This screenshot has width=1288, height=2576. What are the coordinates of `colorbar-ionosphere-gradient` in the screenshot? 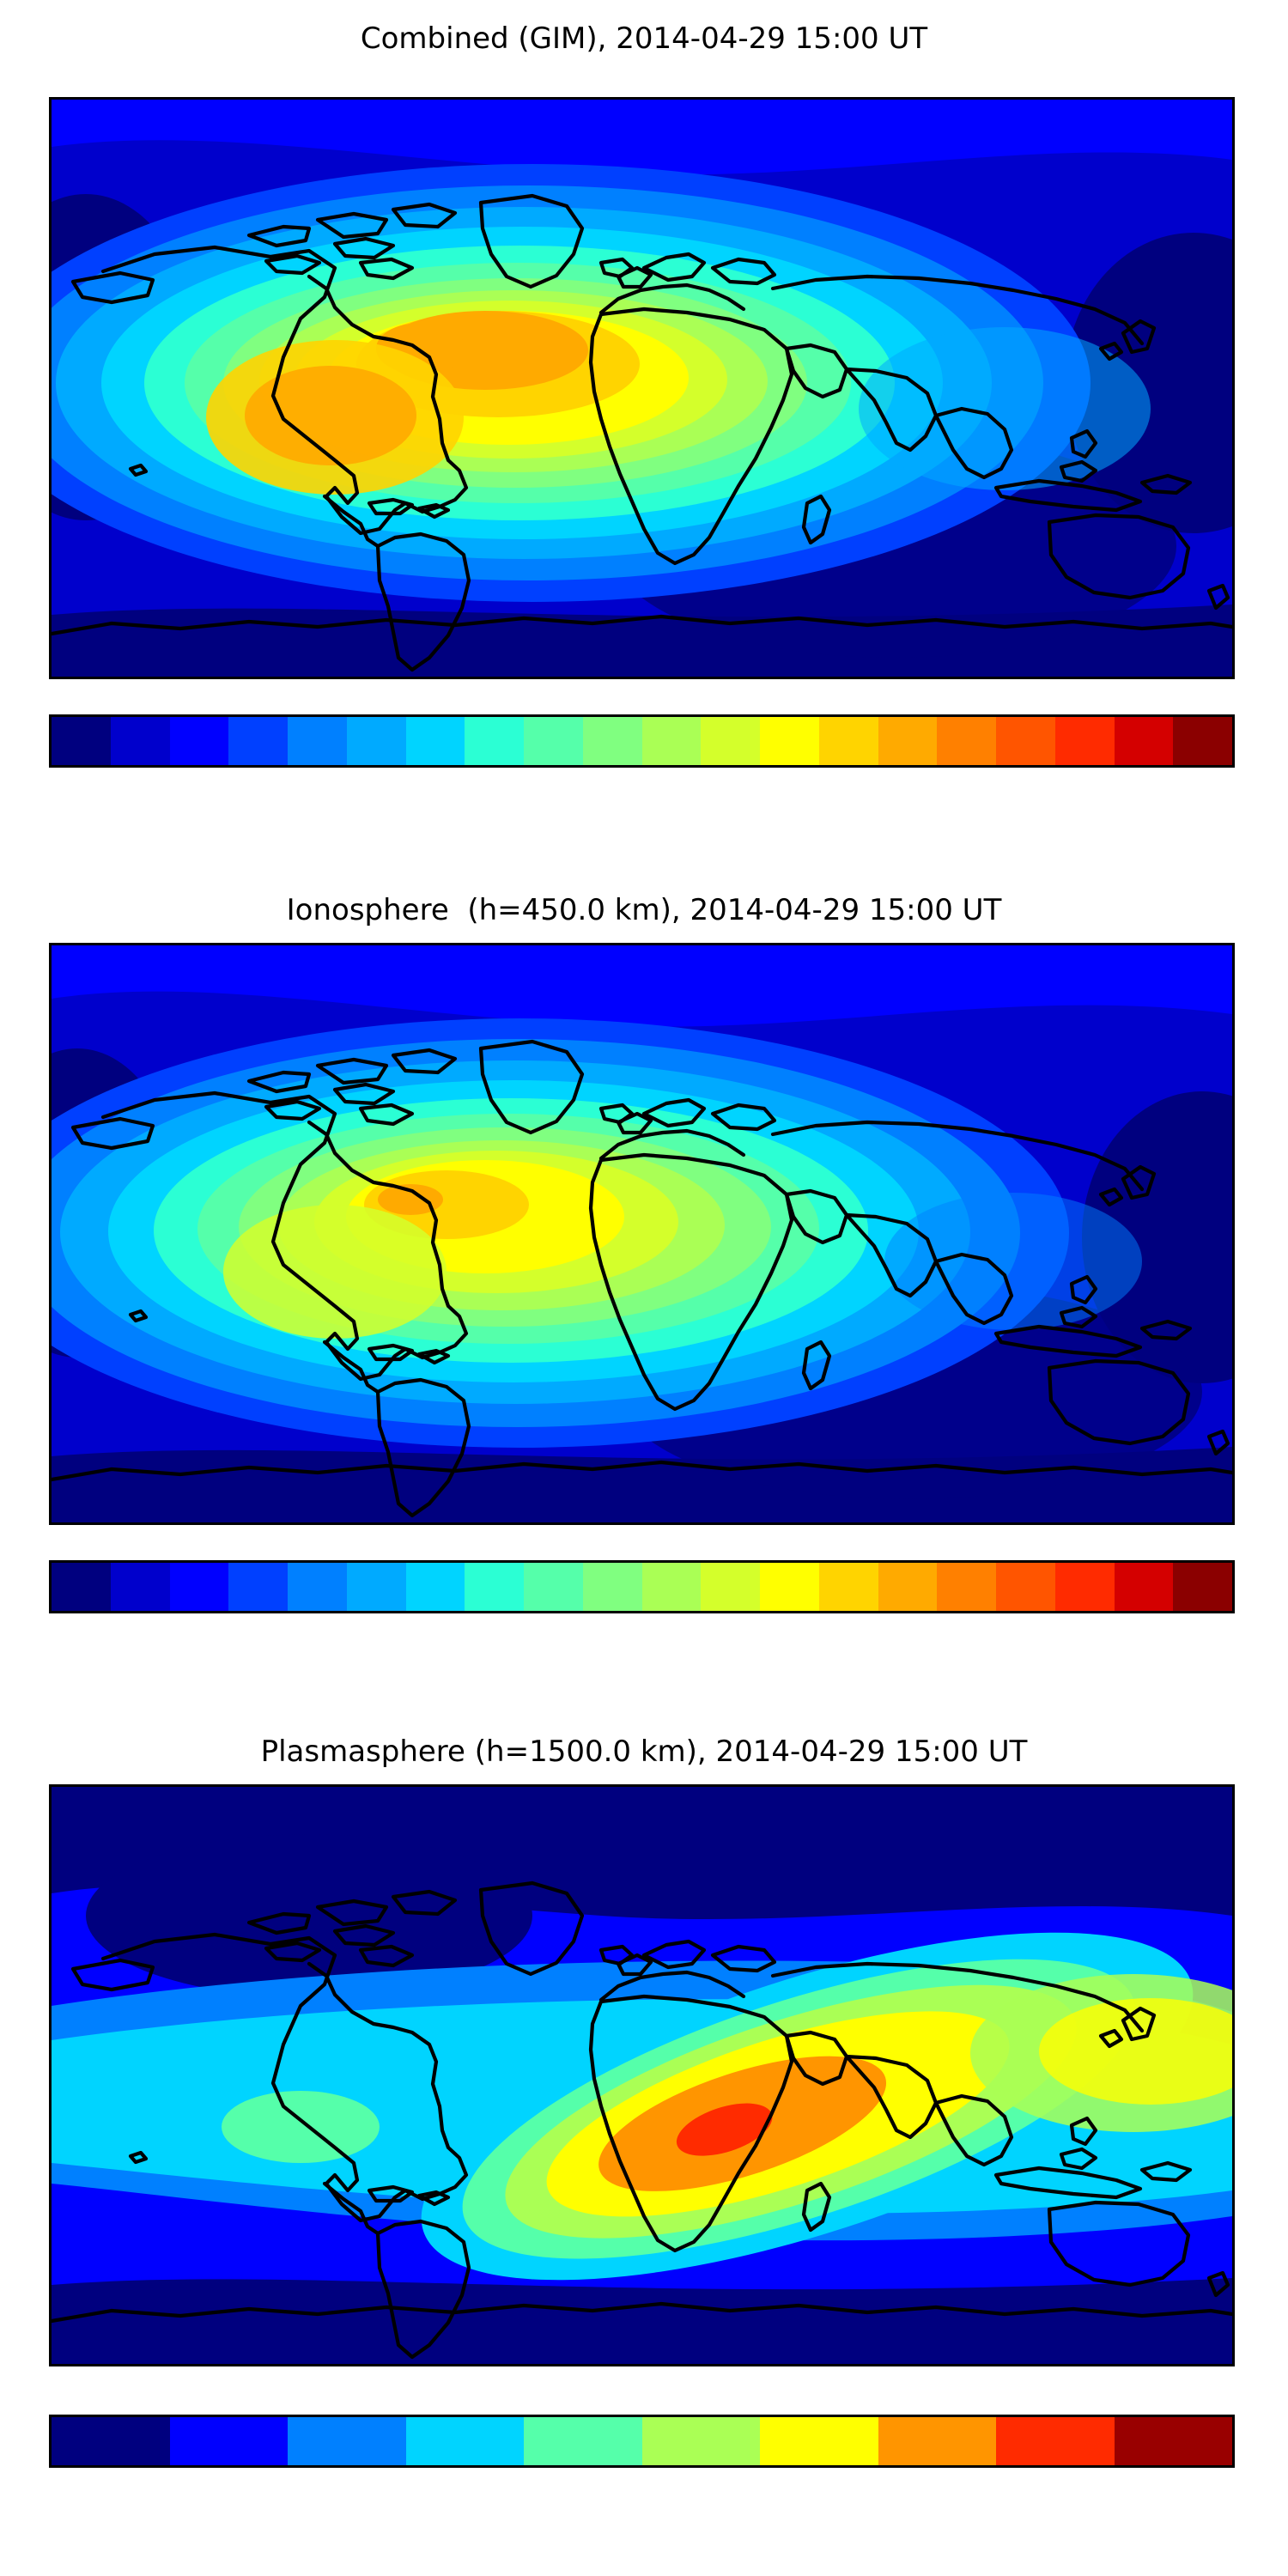 It's located at (642, 1587).